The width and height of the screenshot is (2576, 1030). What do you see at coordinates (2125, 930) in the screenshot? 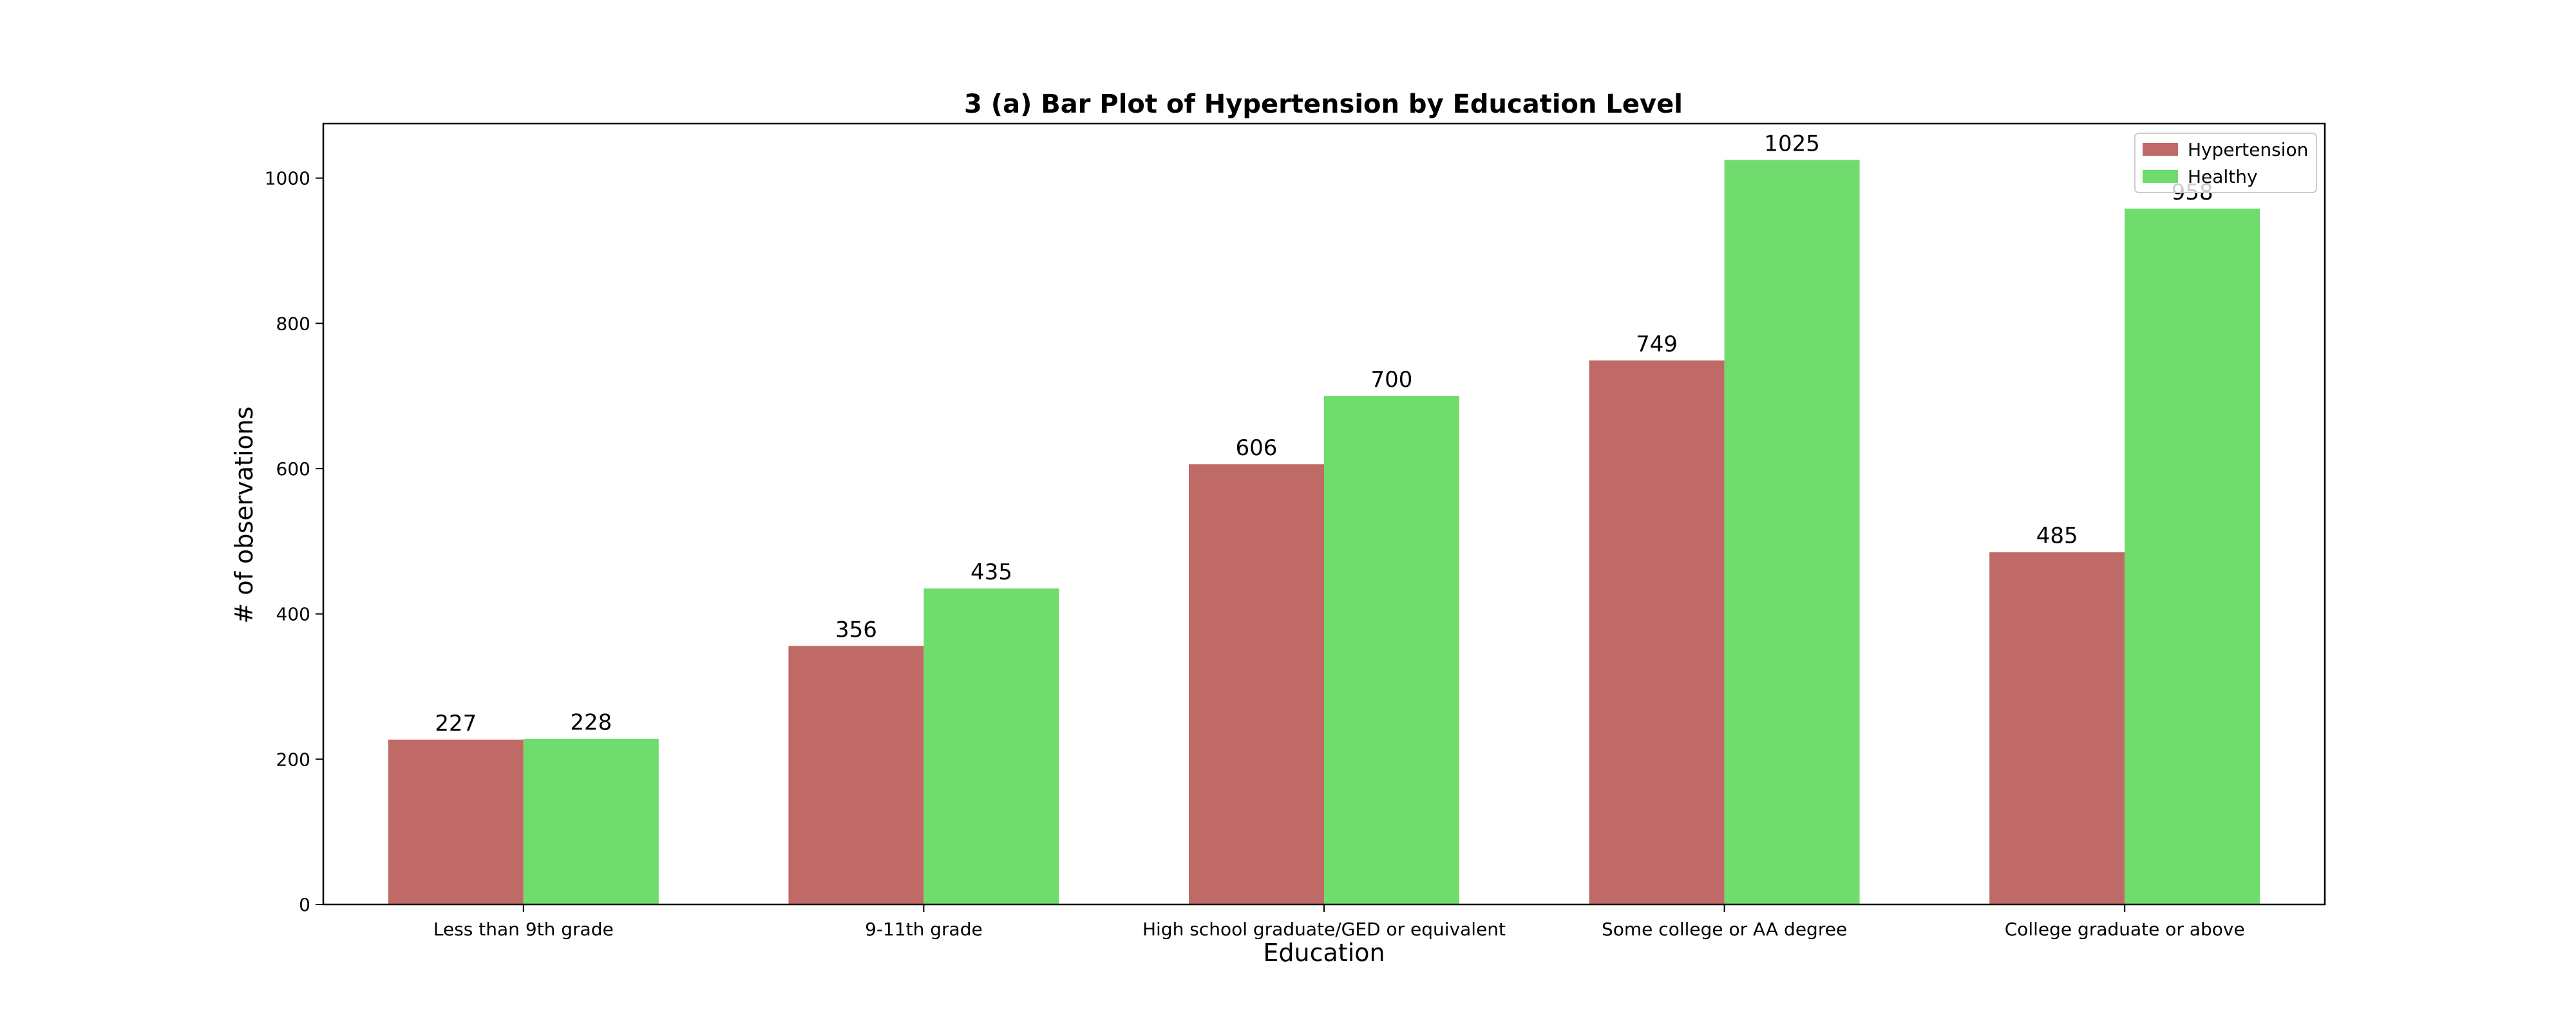
I see `x-tick-label: College graduate or above` at bounding box center [2125, 930].